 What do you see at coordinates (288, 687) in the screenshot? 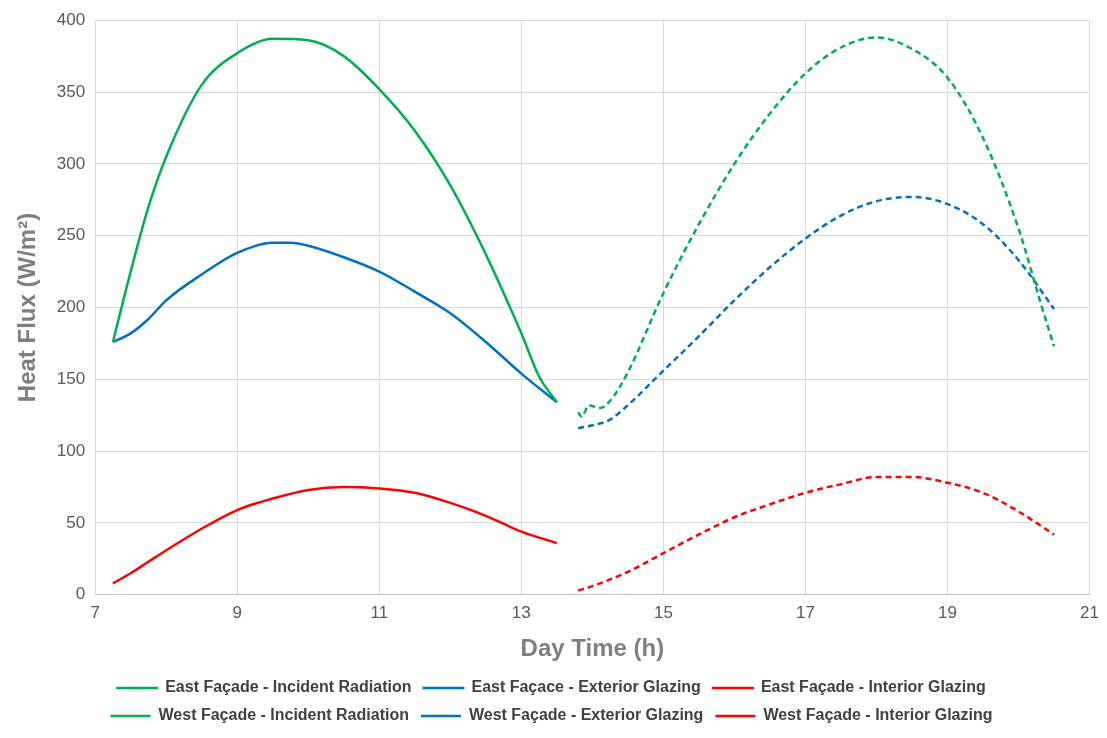
I see `legend-label: East Façade - Incident Radiation` at bounding box center [288, 687].